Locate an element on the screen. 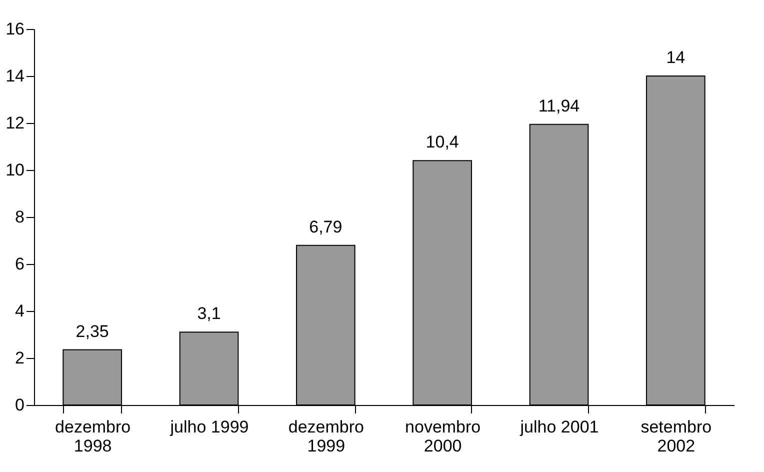 This screenshot has height=472, width=764. x-tick-label: dezembro 1999 is located at coordinates (326, 437).